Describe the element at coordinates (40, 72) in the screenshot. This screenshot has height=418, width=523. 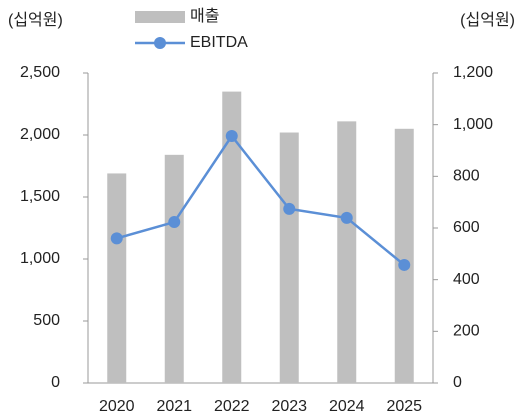
I see `y-tick-label: 2,500` at that location.